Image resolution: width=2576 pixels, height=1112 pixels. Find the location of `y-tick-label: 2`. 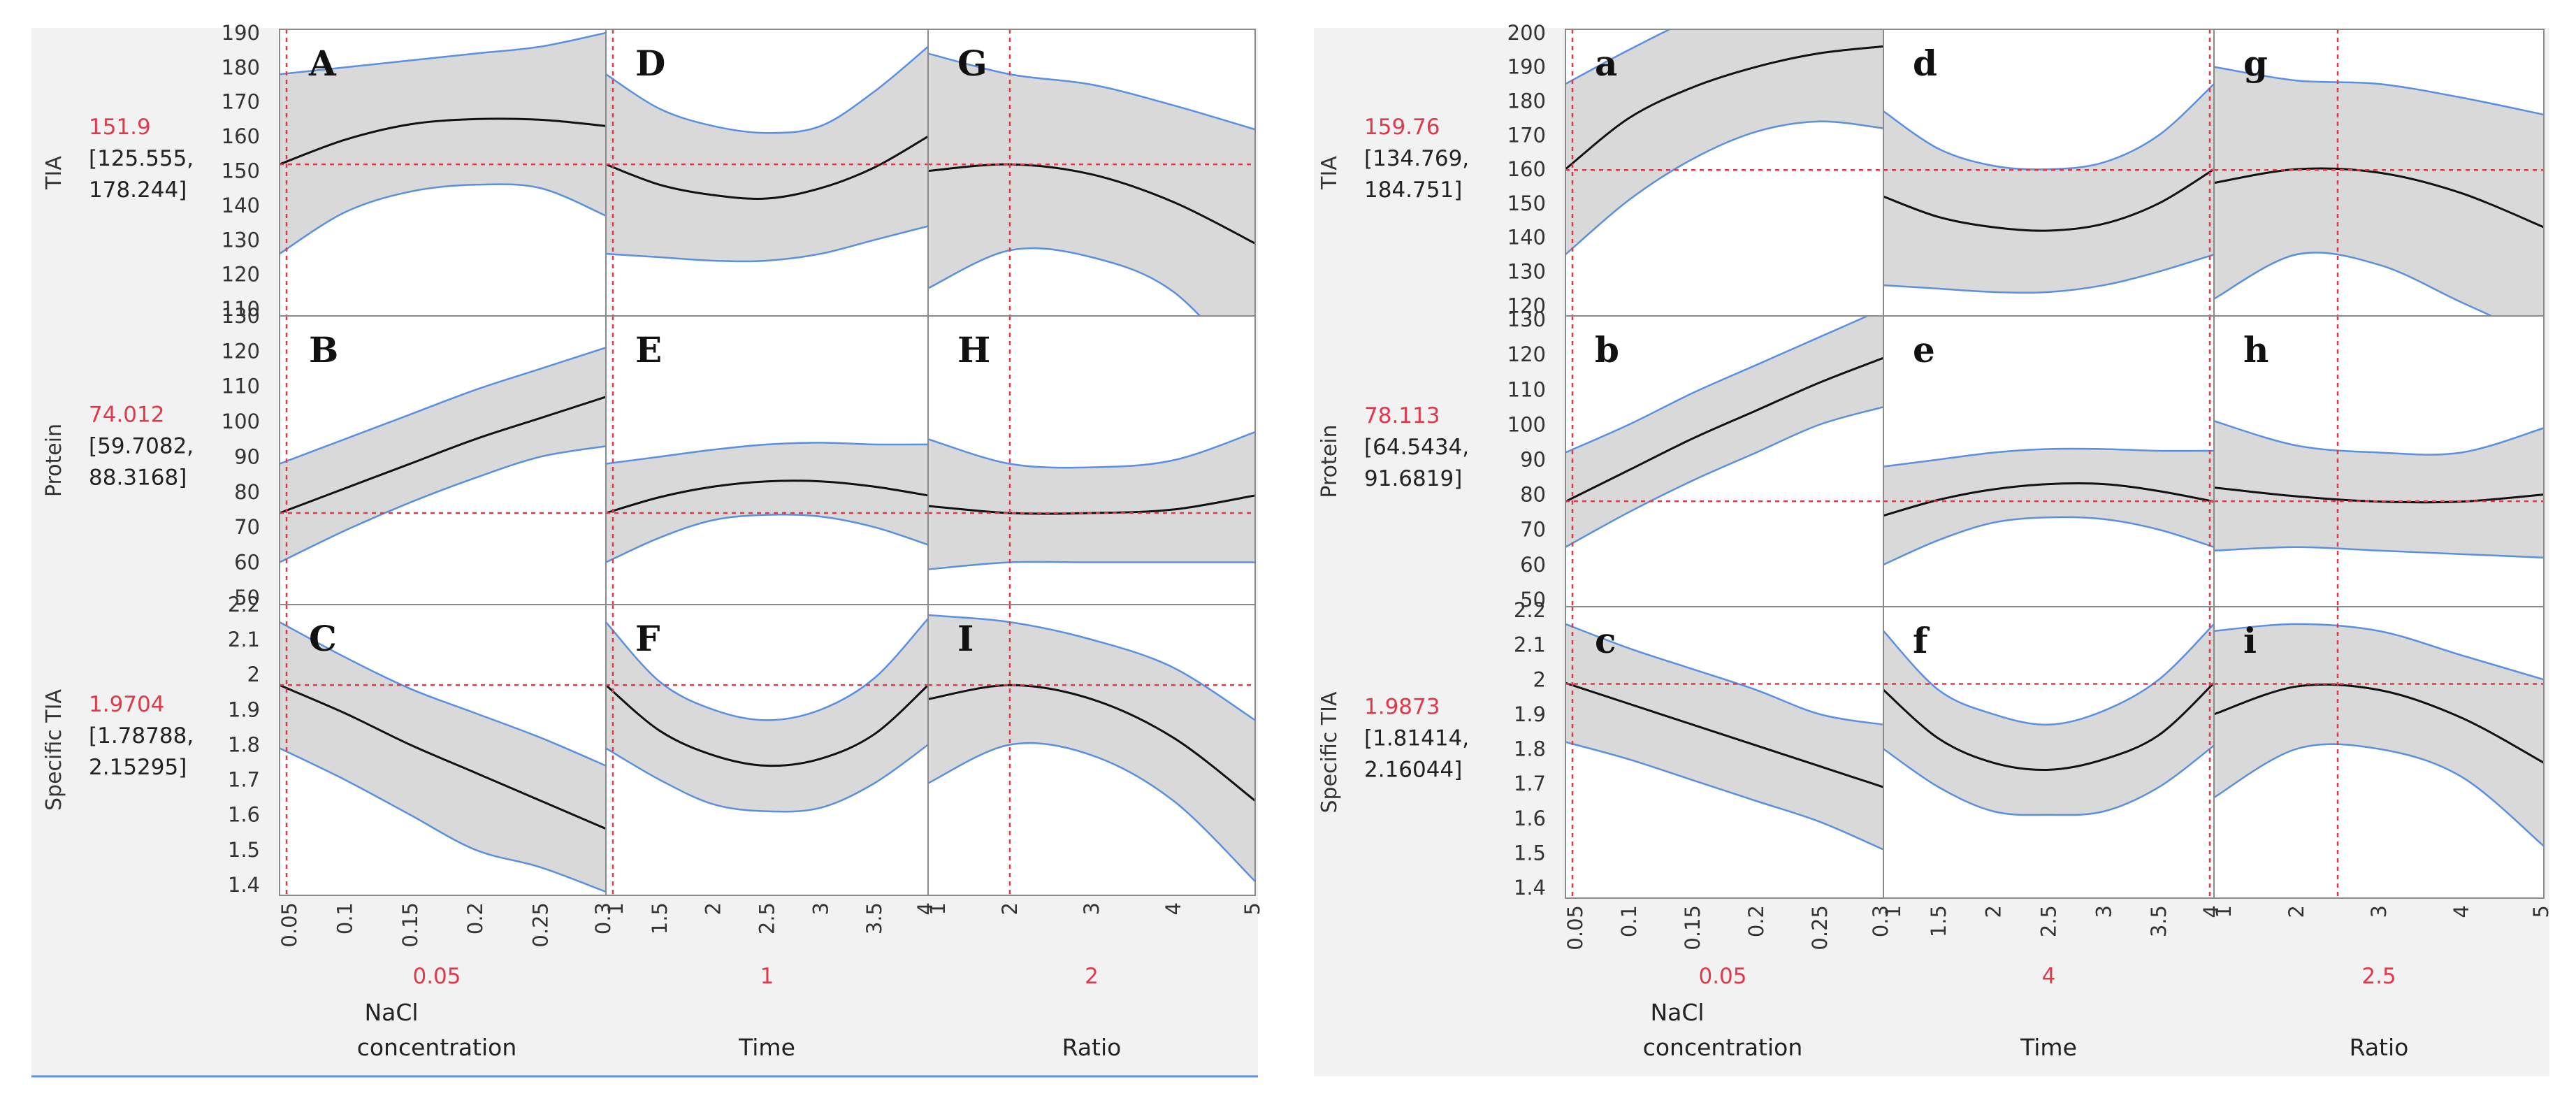

y-tick-label: 2 is located at coordinates (1539, 679).